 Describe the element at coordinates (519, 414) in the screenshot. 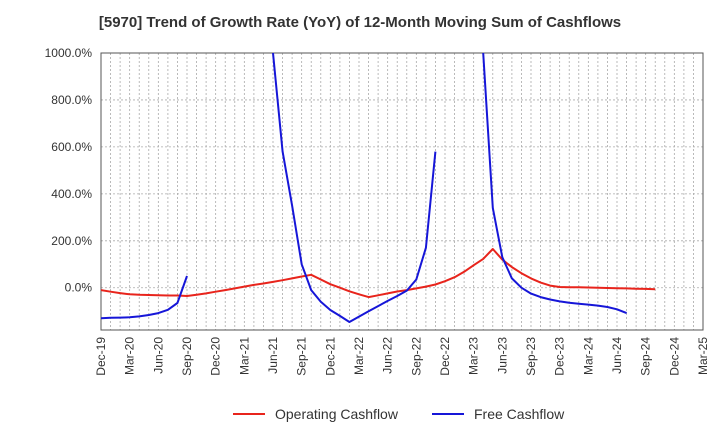

I see `legend-free-cashflow-label: Free Cashflow` at that location.